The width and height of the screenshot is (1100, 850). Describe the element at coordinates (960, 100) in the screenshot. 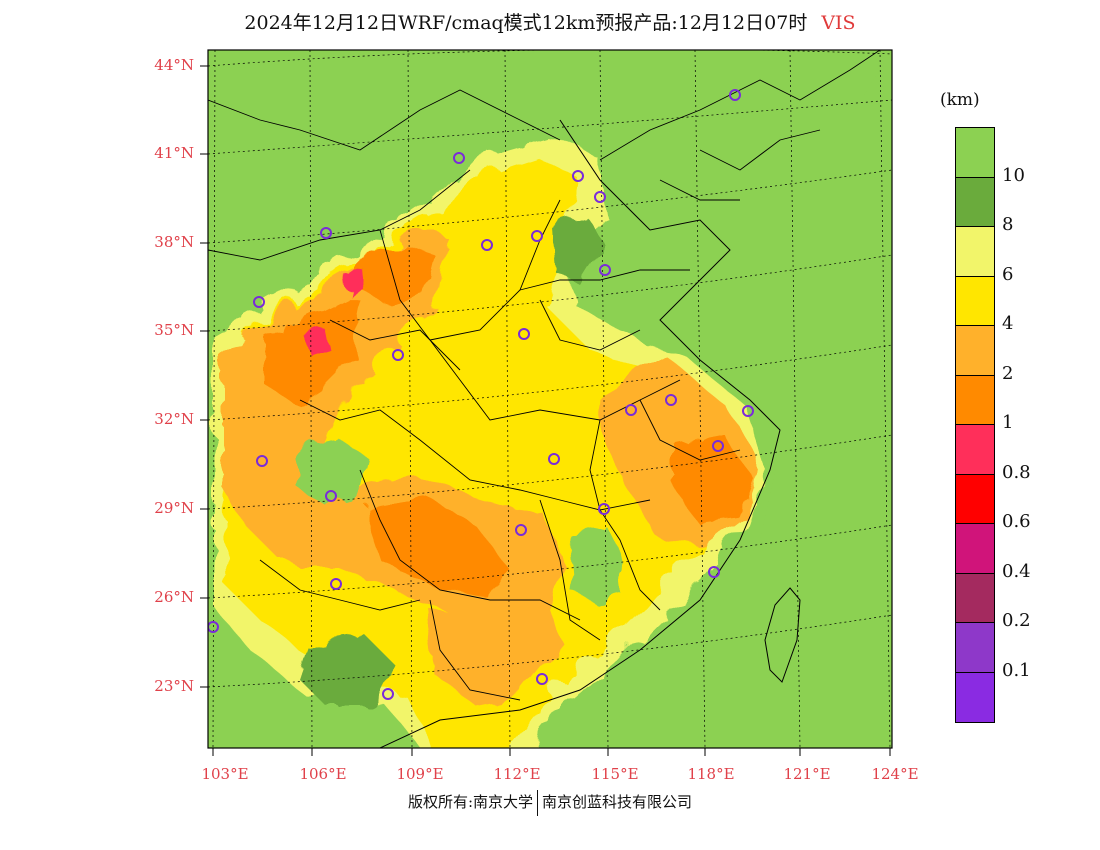

I see `colorbar-unit: (km)` at that location.